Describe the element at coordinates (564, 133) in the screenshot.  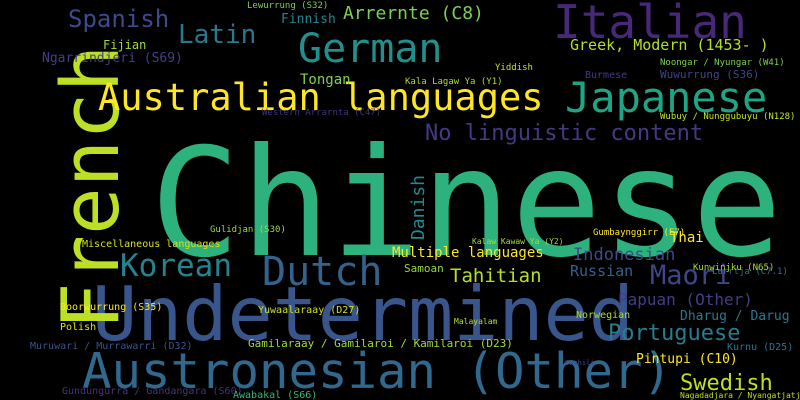
I see `word: No linguistic content` at that location.